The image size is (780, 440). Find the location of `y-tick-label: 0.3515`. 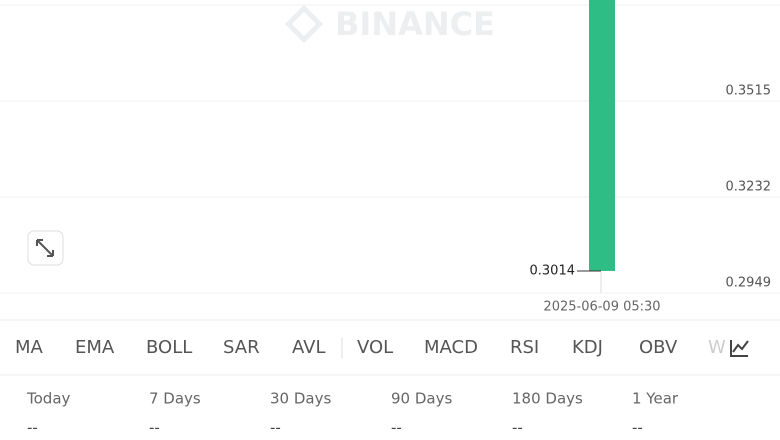

y-tick-label: 0.3515 is located at coordinates (749, 91).